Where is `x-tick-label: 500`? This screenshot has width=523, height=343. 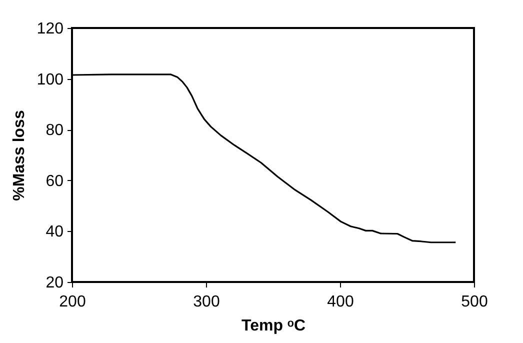
x-tick-label: 500 is located at coordinates (474, 302).